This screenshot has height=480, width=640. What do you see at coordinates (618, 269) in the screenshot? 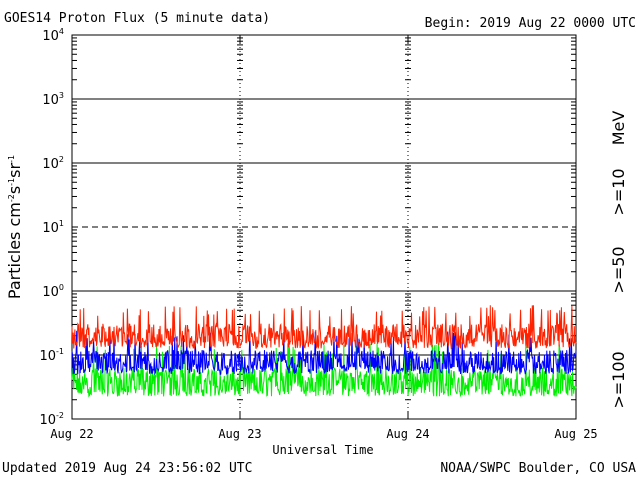
I see `legend-ge50: >=50` at bounding box center [618, 269].